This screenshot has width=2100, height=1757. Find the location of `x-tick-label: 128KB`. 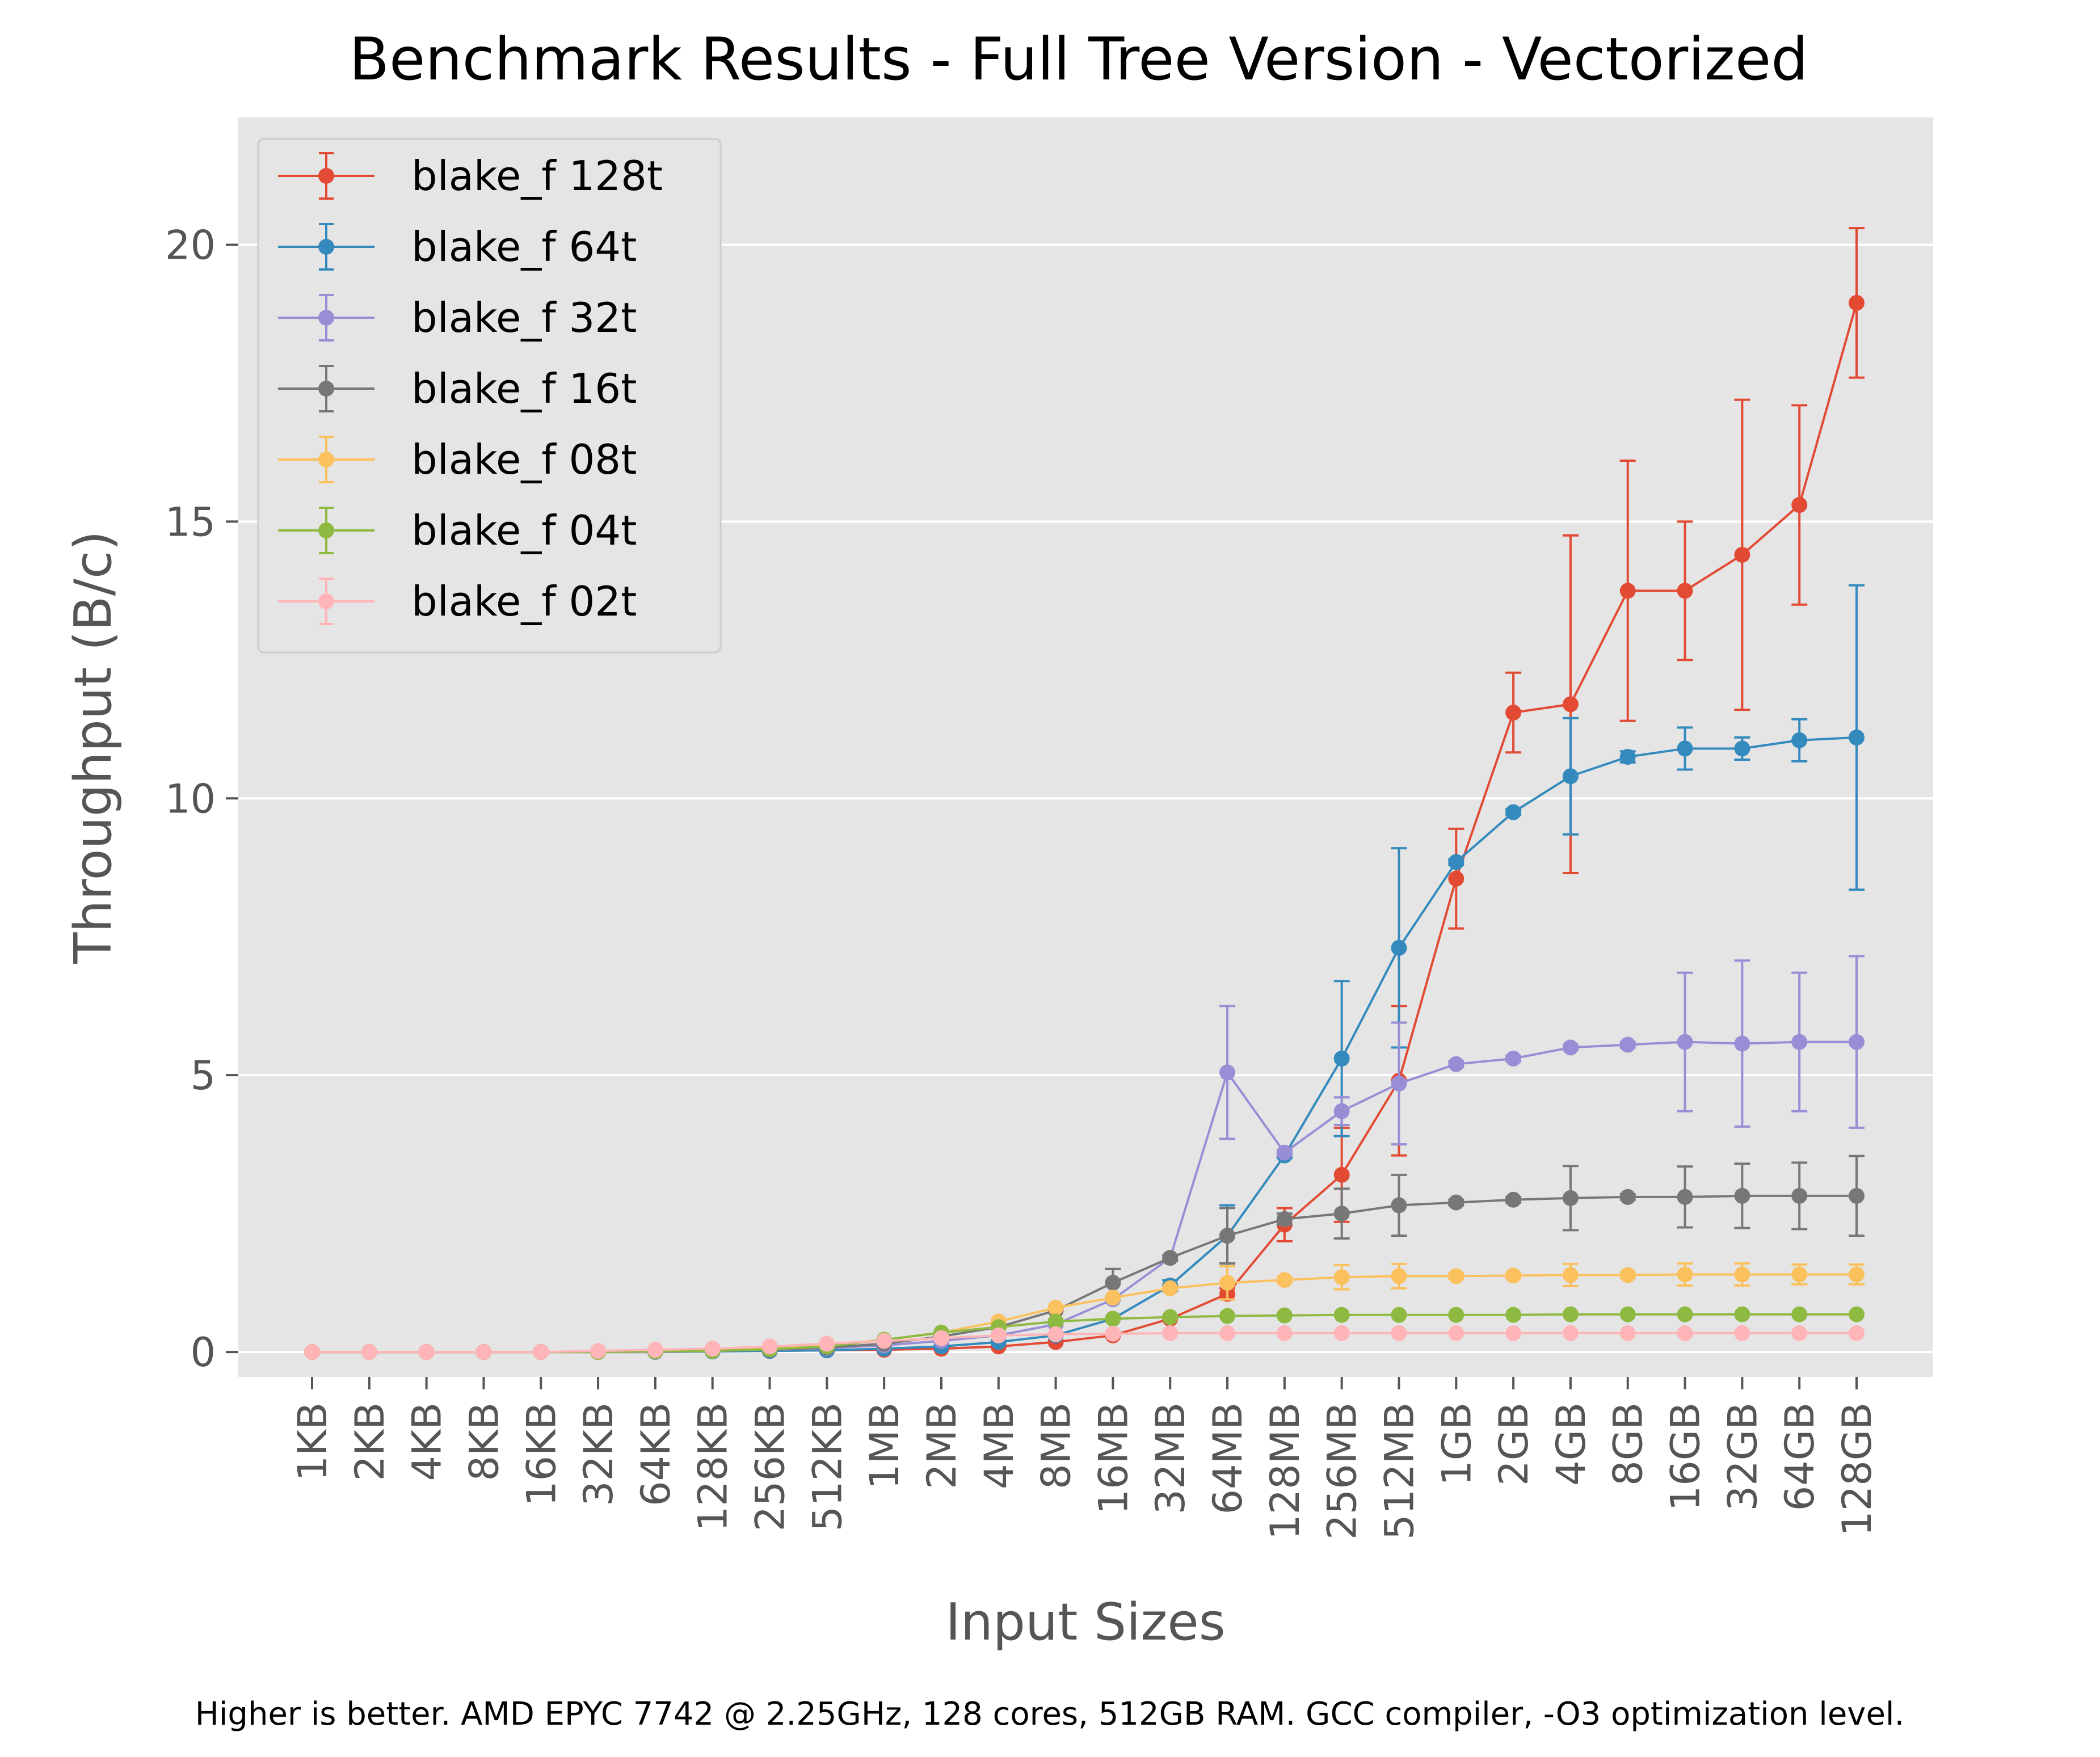

x-tick-label: 128KB is located at coordinates (713, 1467).